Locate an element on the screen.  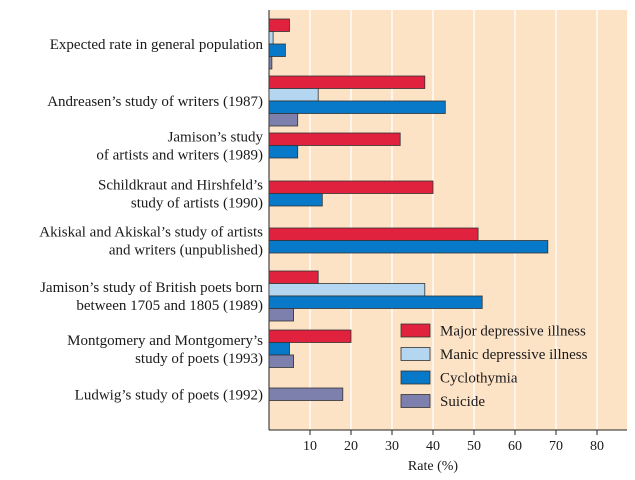
x-axis-title: Rate (%) is located at coordinates (433, 466).